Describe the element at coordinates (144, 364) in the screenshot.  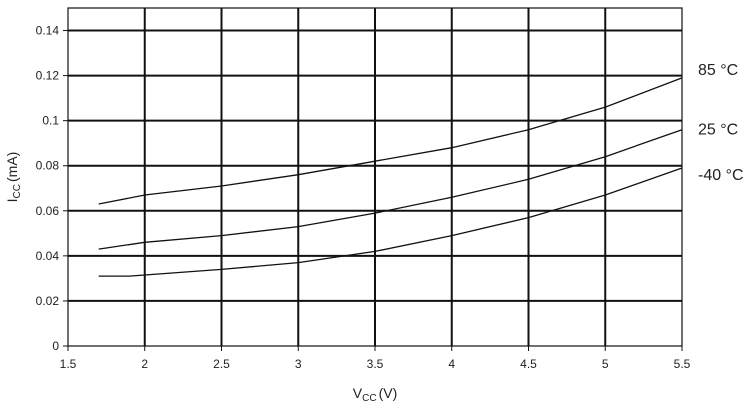
I see `x-tick-label: 2` at that location.